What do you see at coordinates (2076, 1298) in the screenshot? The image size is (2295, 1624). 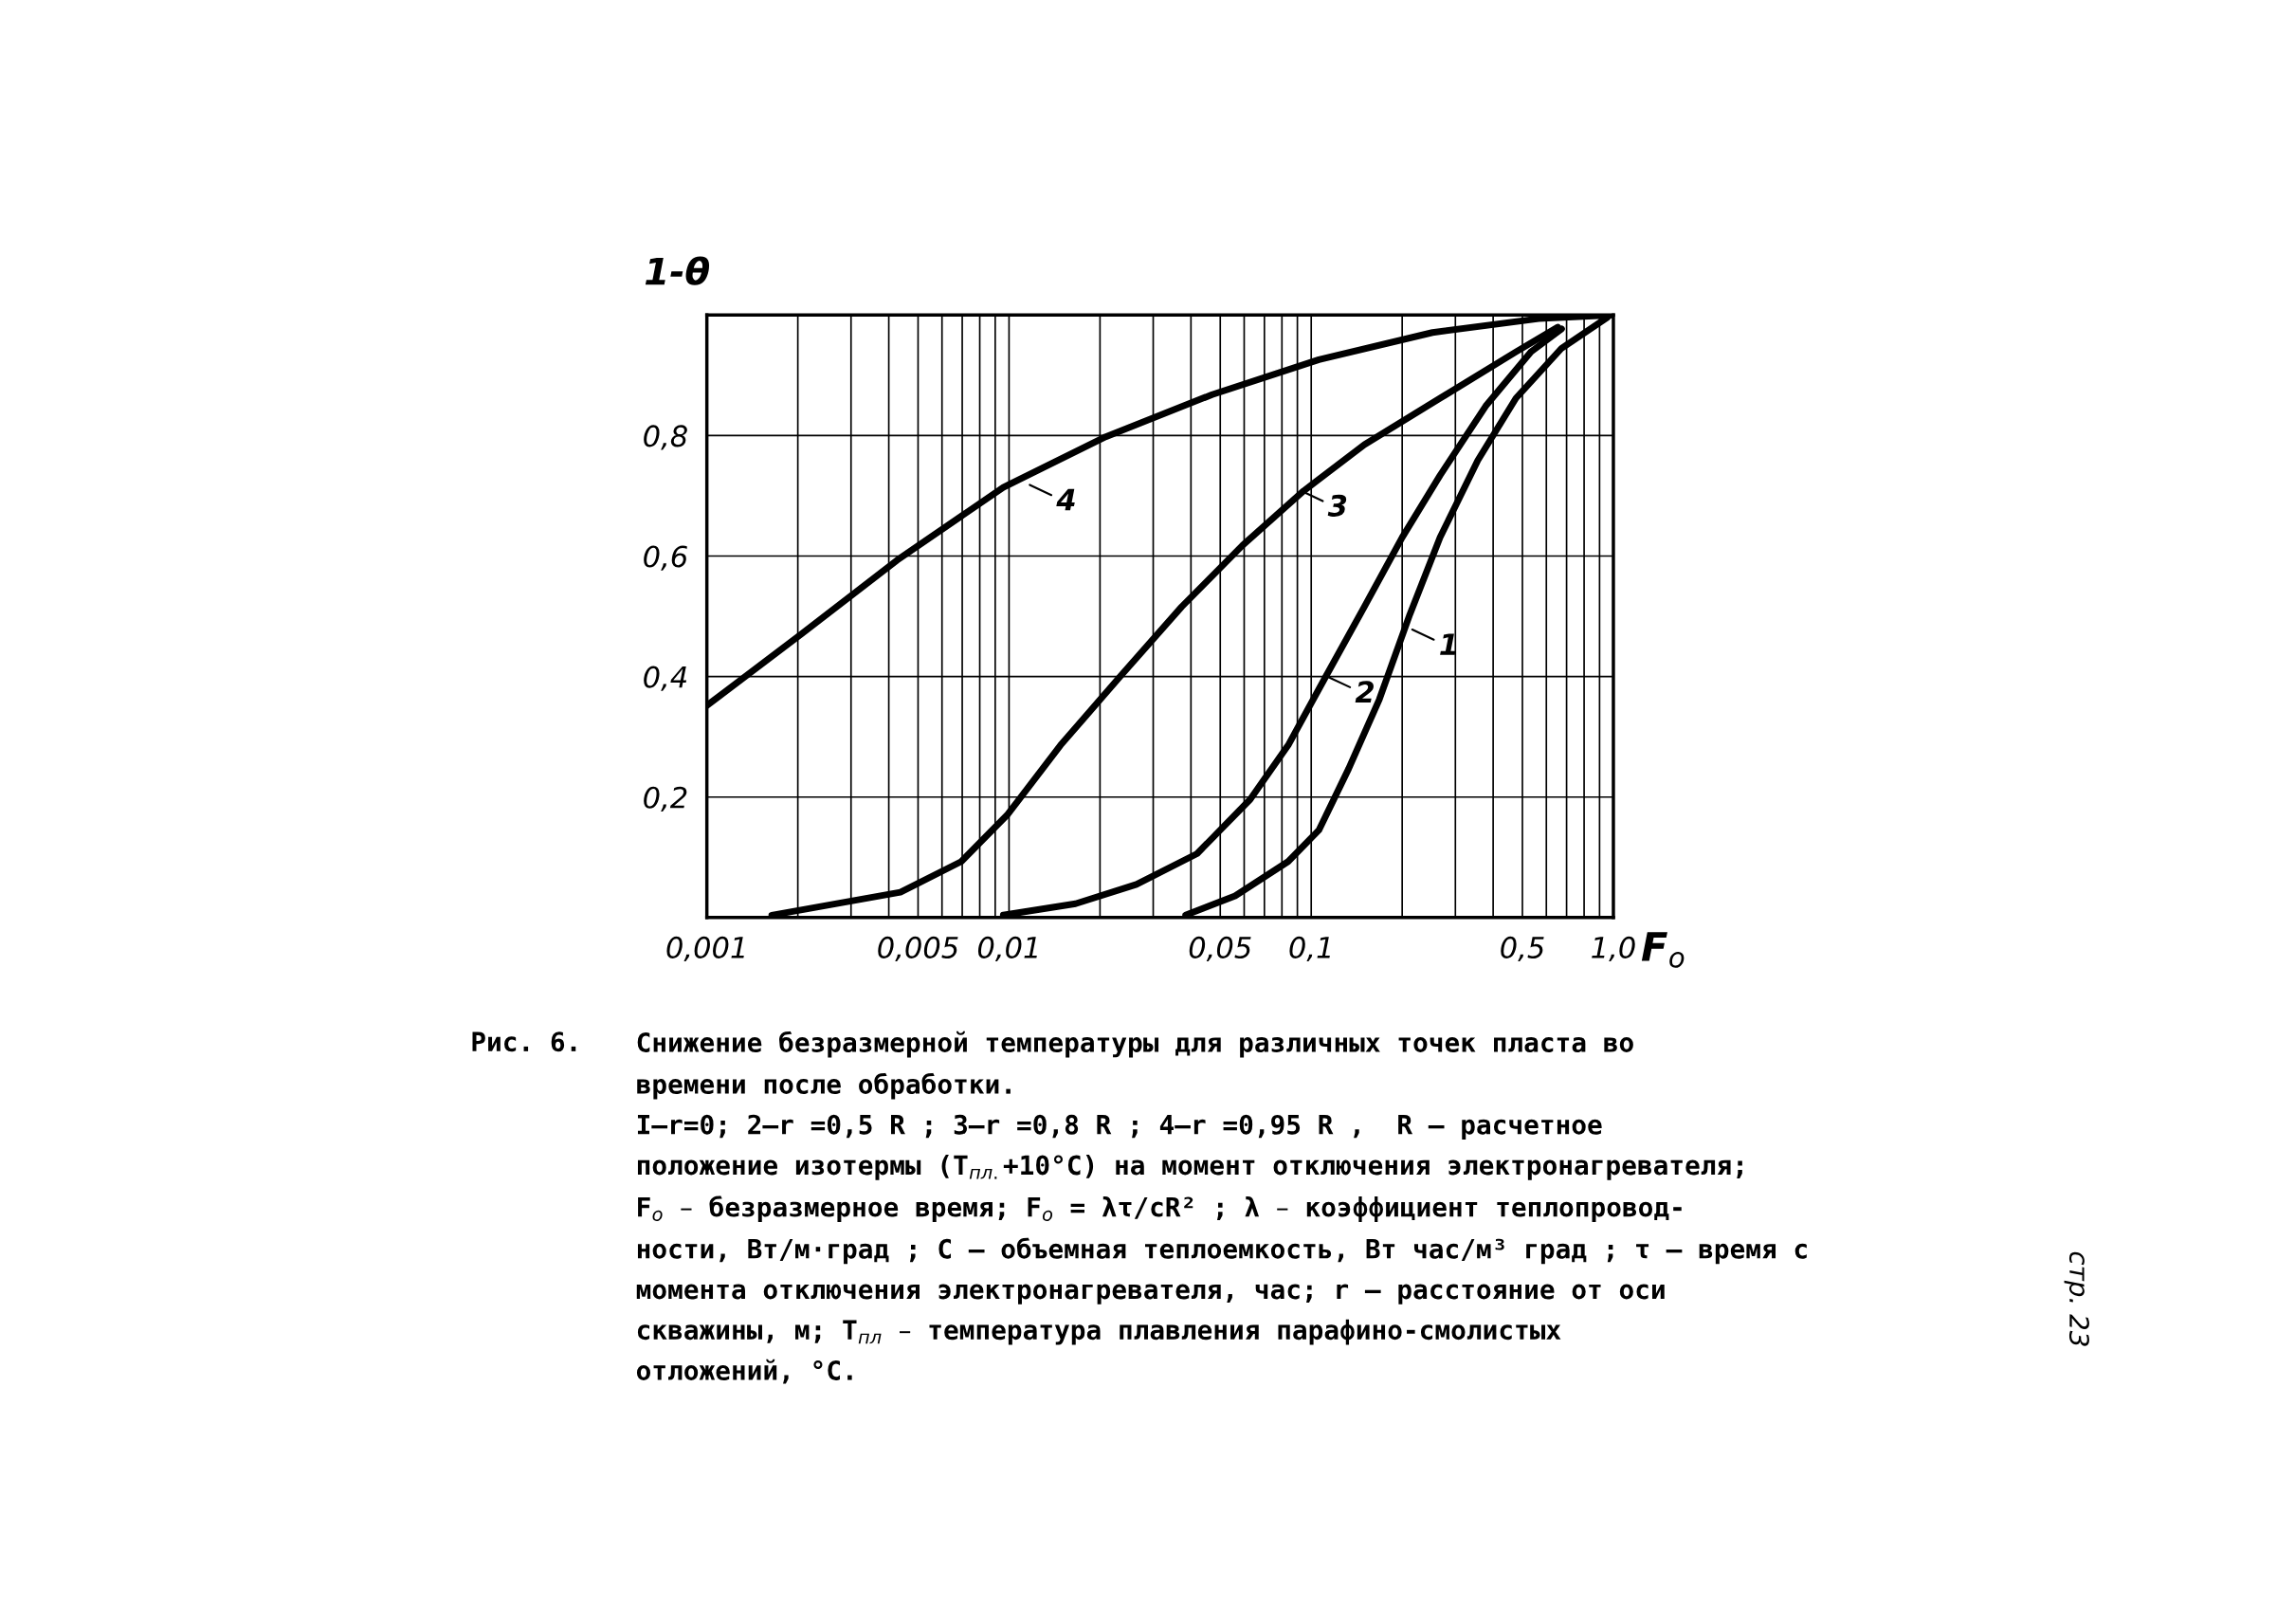 I see `text: стр. 23` at bounding box center [2076, 1298].